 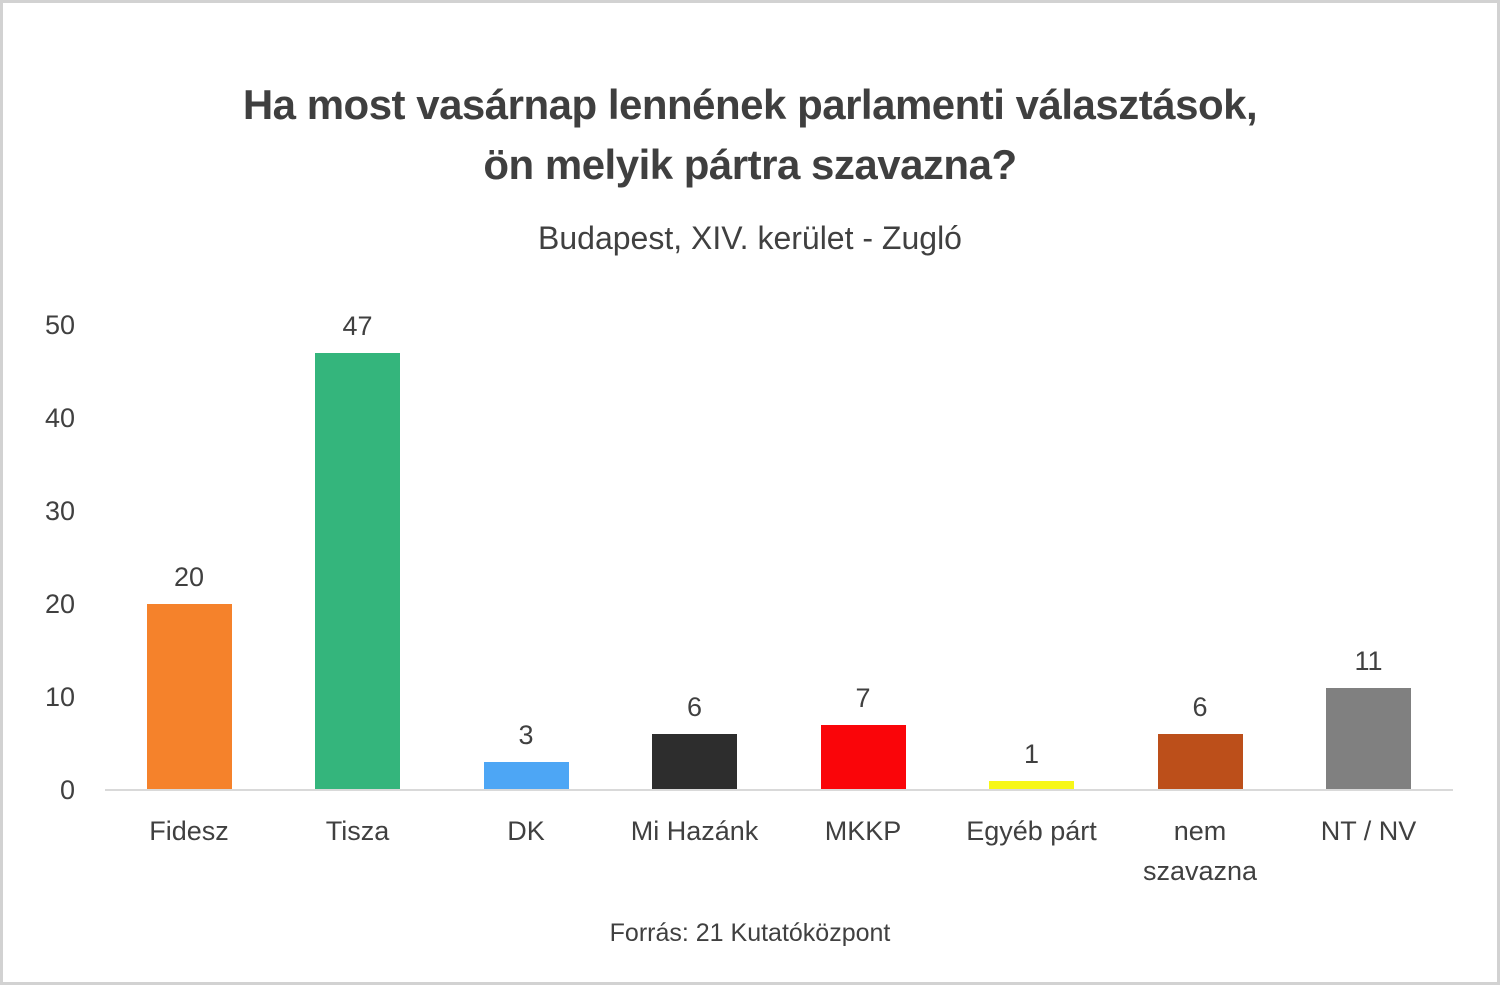 What do you see at coordinates (1200, 851) in the screenshot?
I see `x-category-label-nem-szavazna: nem szavazna` at bounding box center [1200, 851].